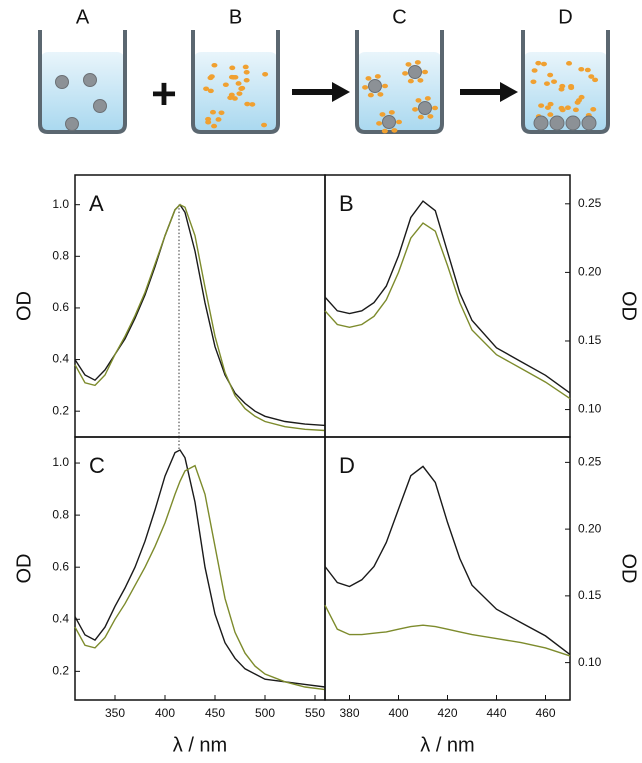 Image resolution: width=642 pixels, height=763 pixels. I want to click on beaker-label: D, so click(565, 17).